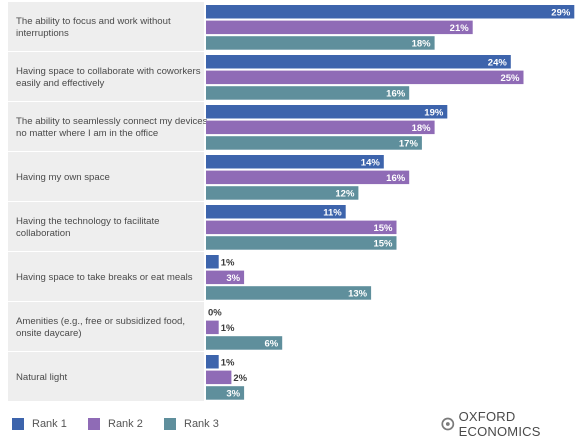  I want to click on data-label-rank-1: 14%, so click(371, 162).